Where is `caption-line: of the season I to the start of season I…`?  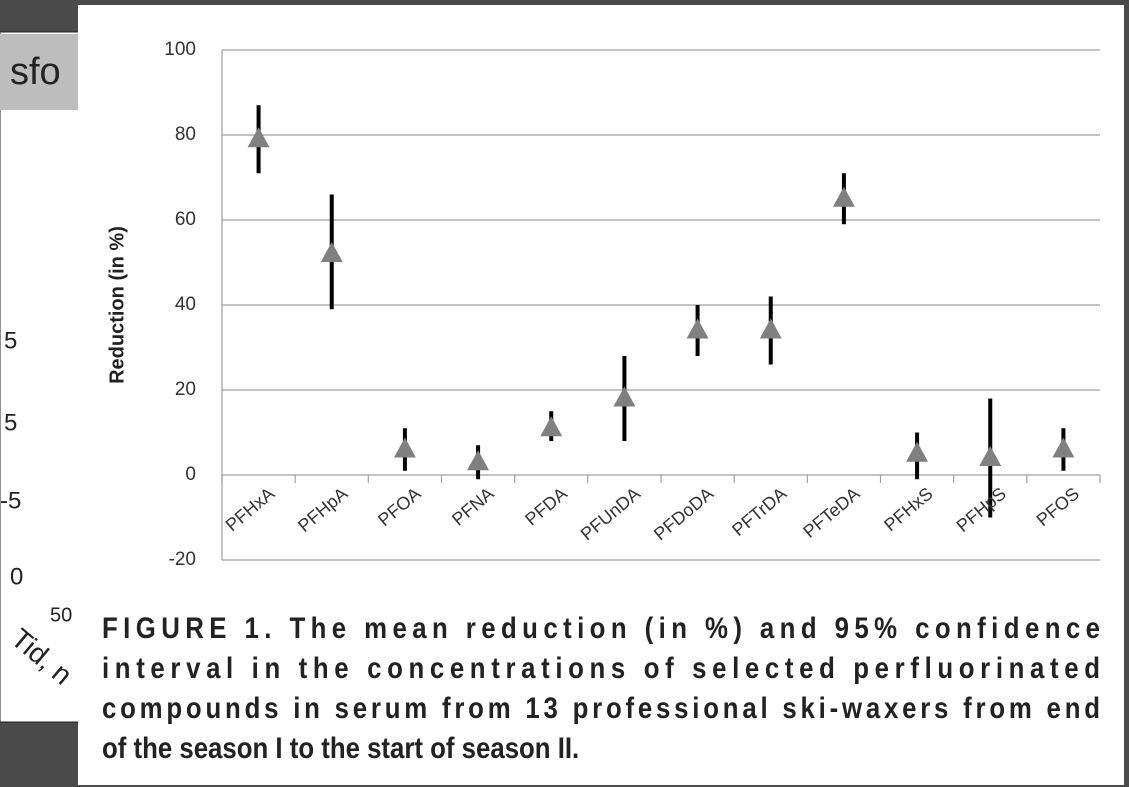 caption-line: of the season I to the start of season I… is located at coordinates (340, 747).